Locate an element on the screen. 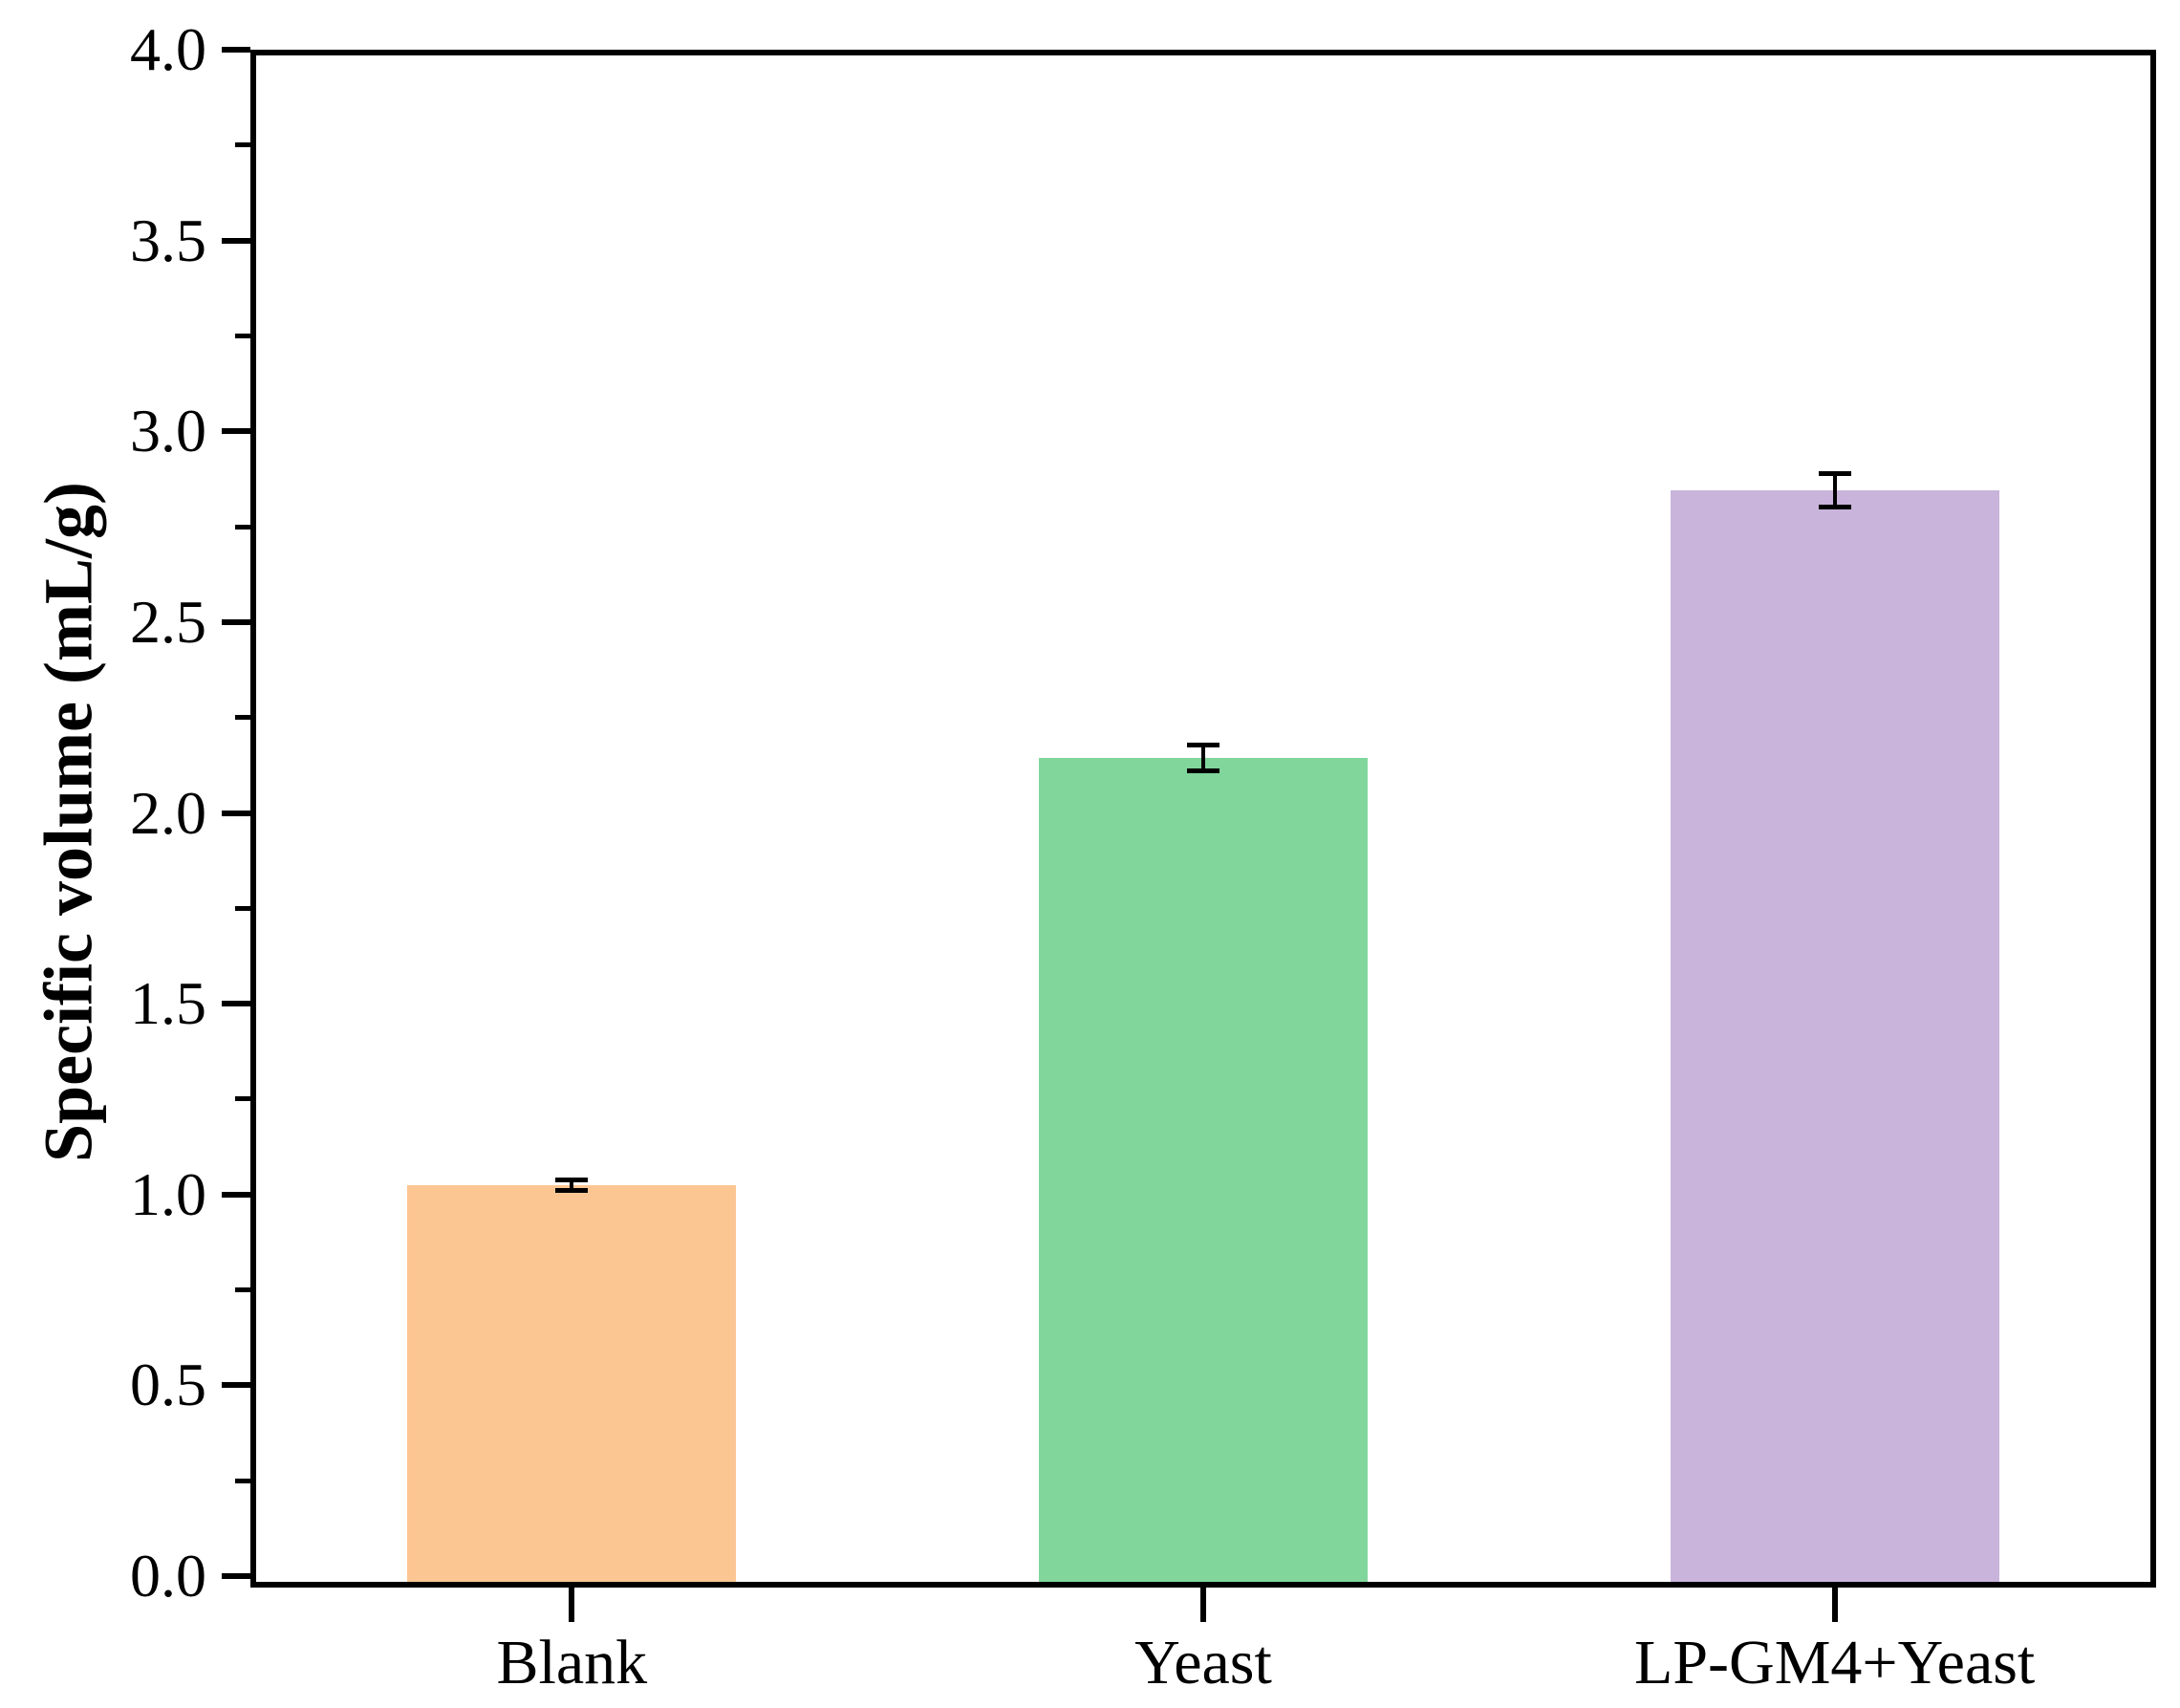 This screenshot has height=1708, width=2180. x-axis-category-label-blank: Blank is located at coordinates (572, 1662).